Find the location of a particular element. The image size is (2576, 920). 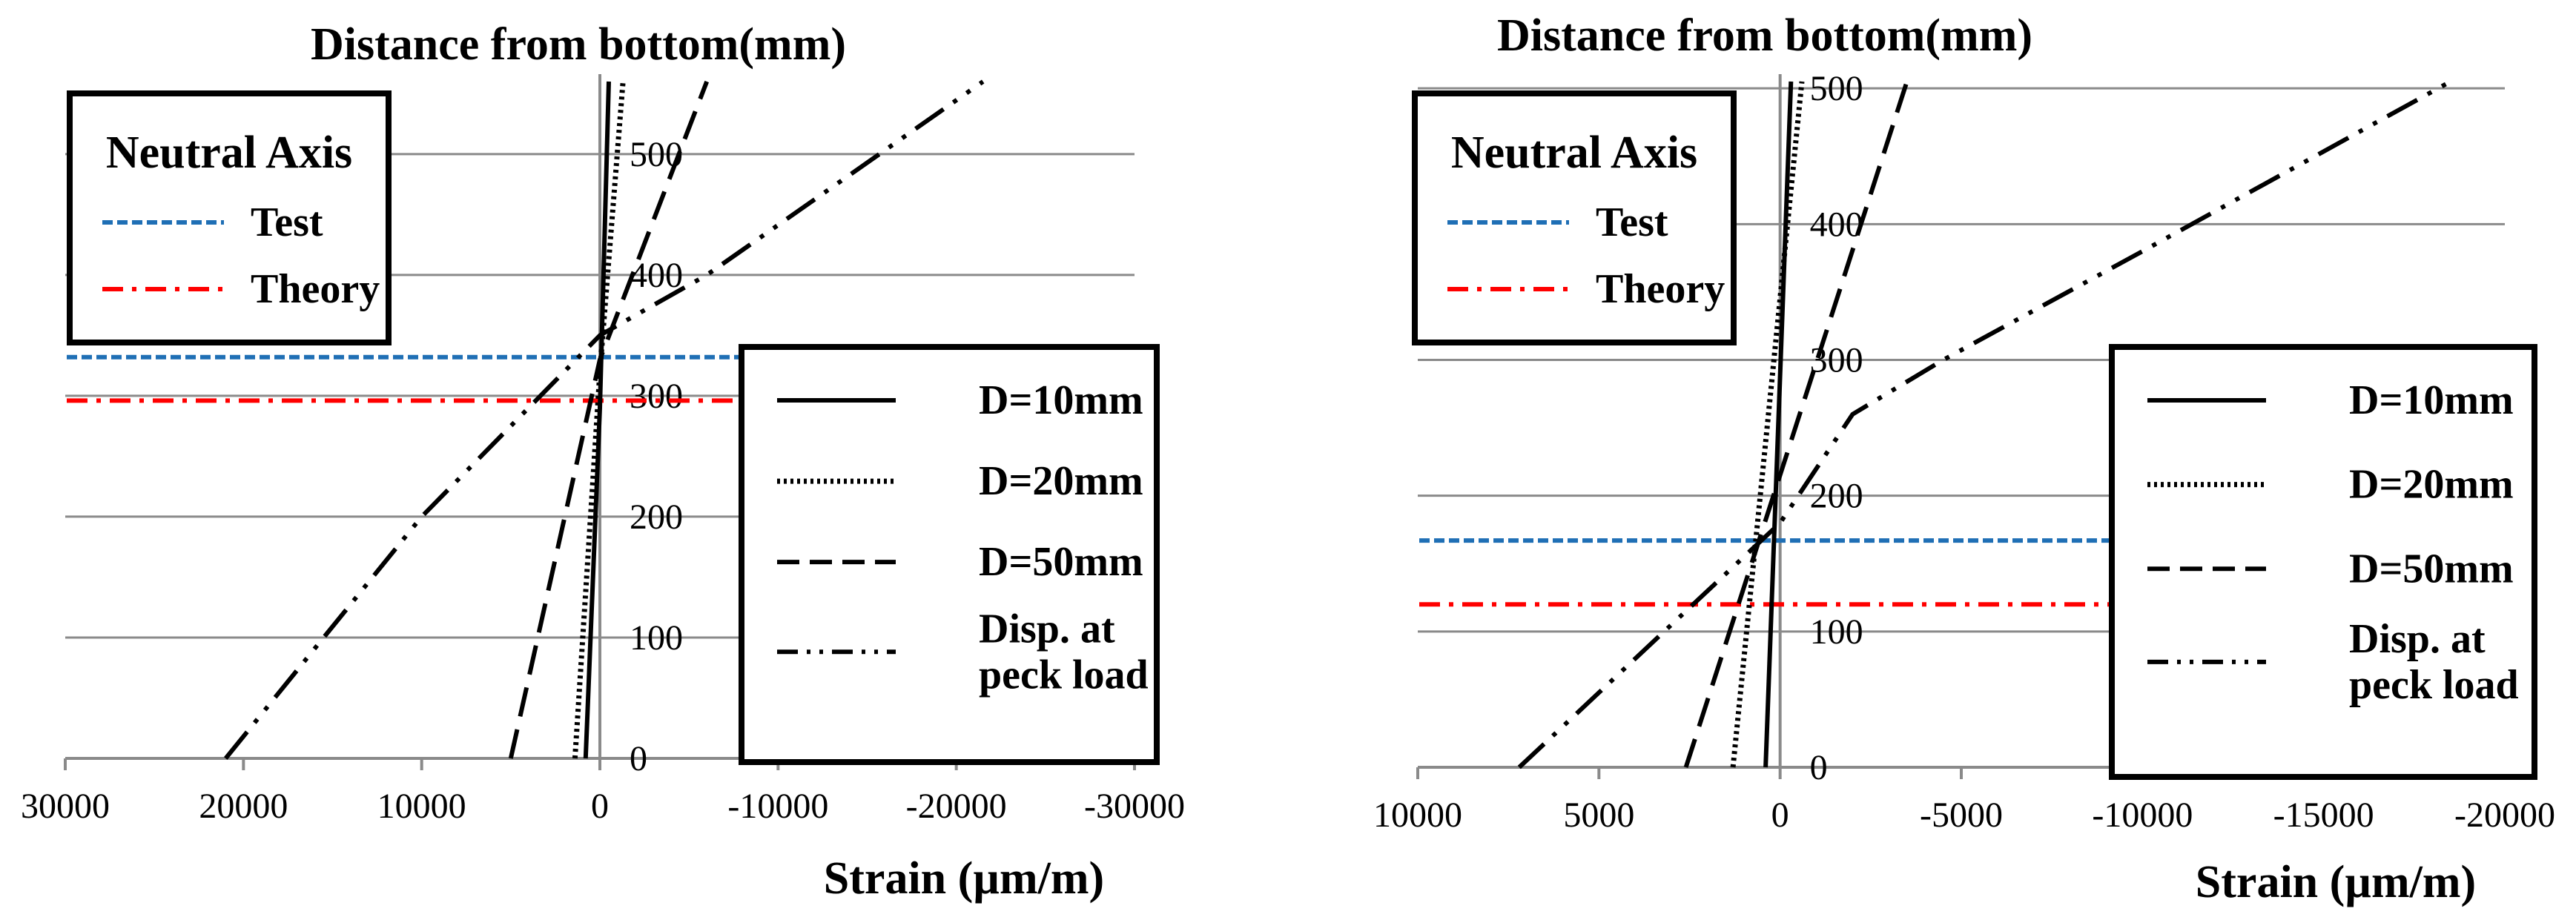

x-tick-label: 30000 is located at coordinates (65, 806).